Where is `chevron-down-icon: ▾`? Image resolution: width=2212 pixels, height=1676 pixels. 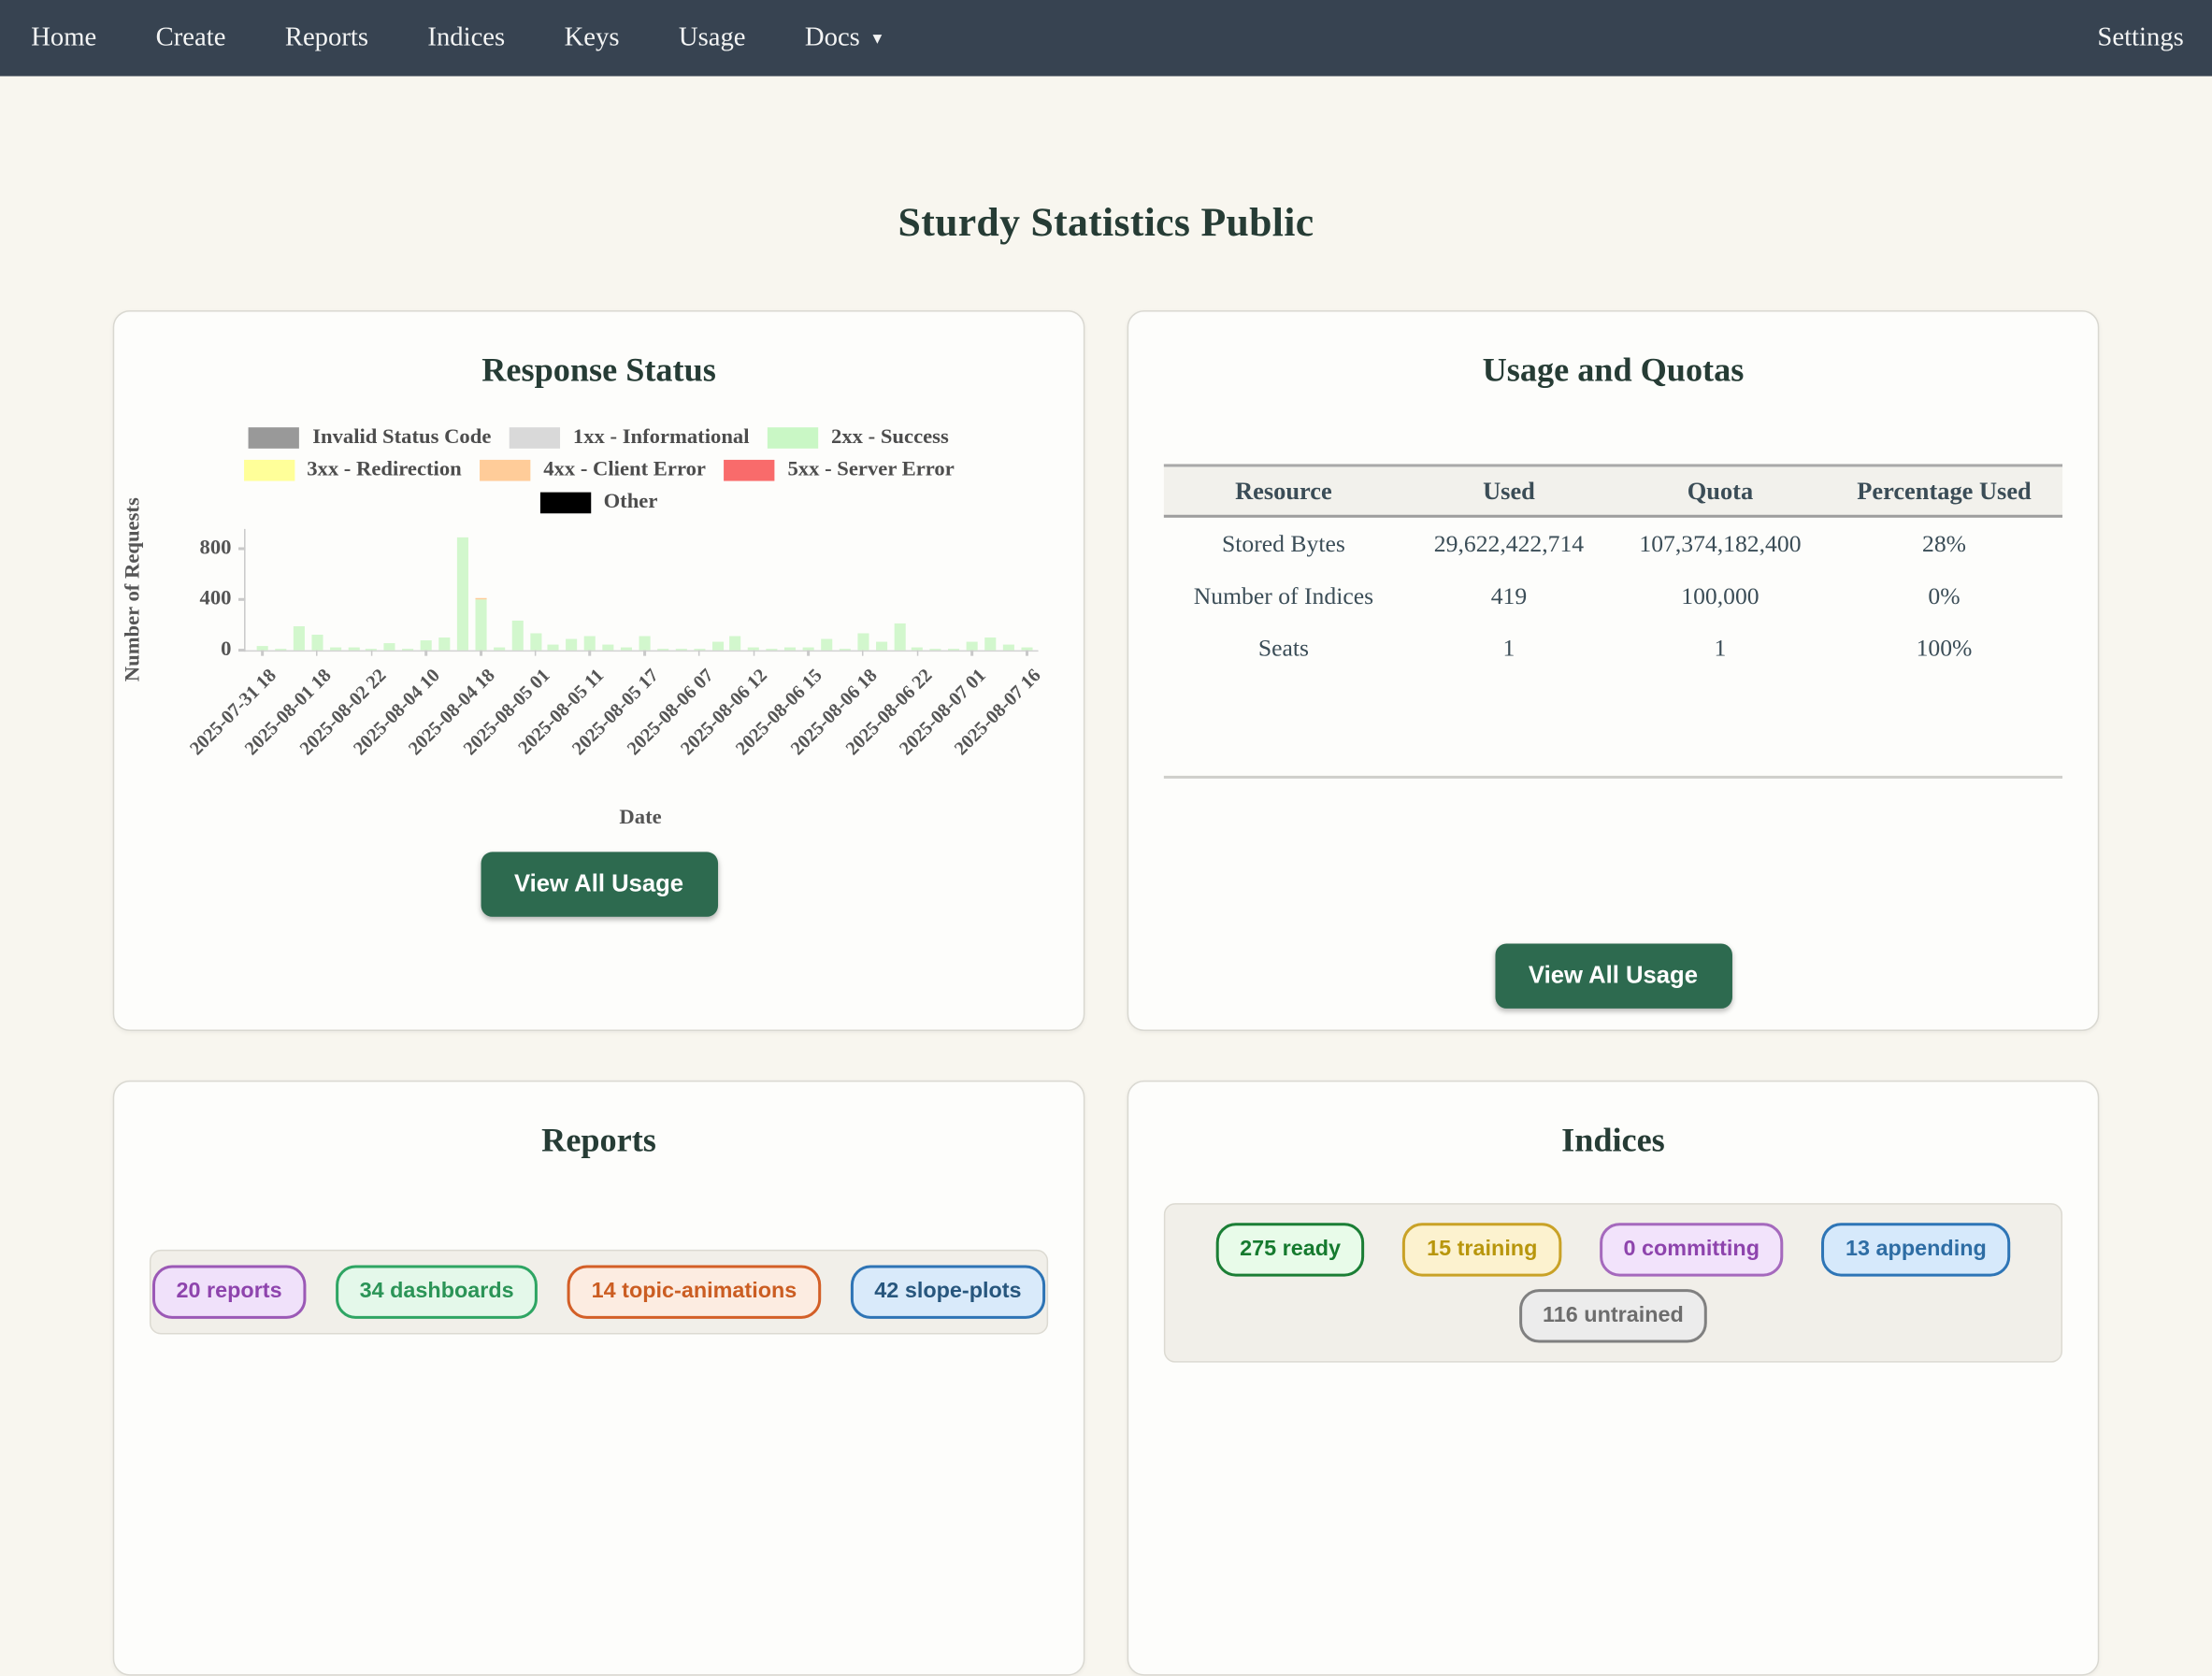
chevron-down-icon: ▾ is located at coordinates (877, 37).